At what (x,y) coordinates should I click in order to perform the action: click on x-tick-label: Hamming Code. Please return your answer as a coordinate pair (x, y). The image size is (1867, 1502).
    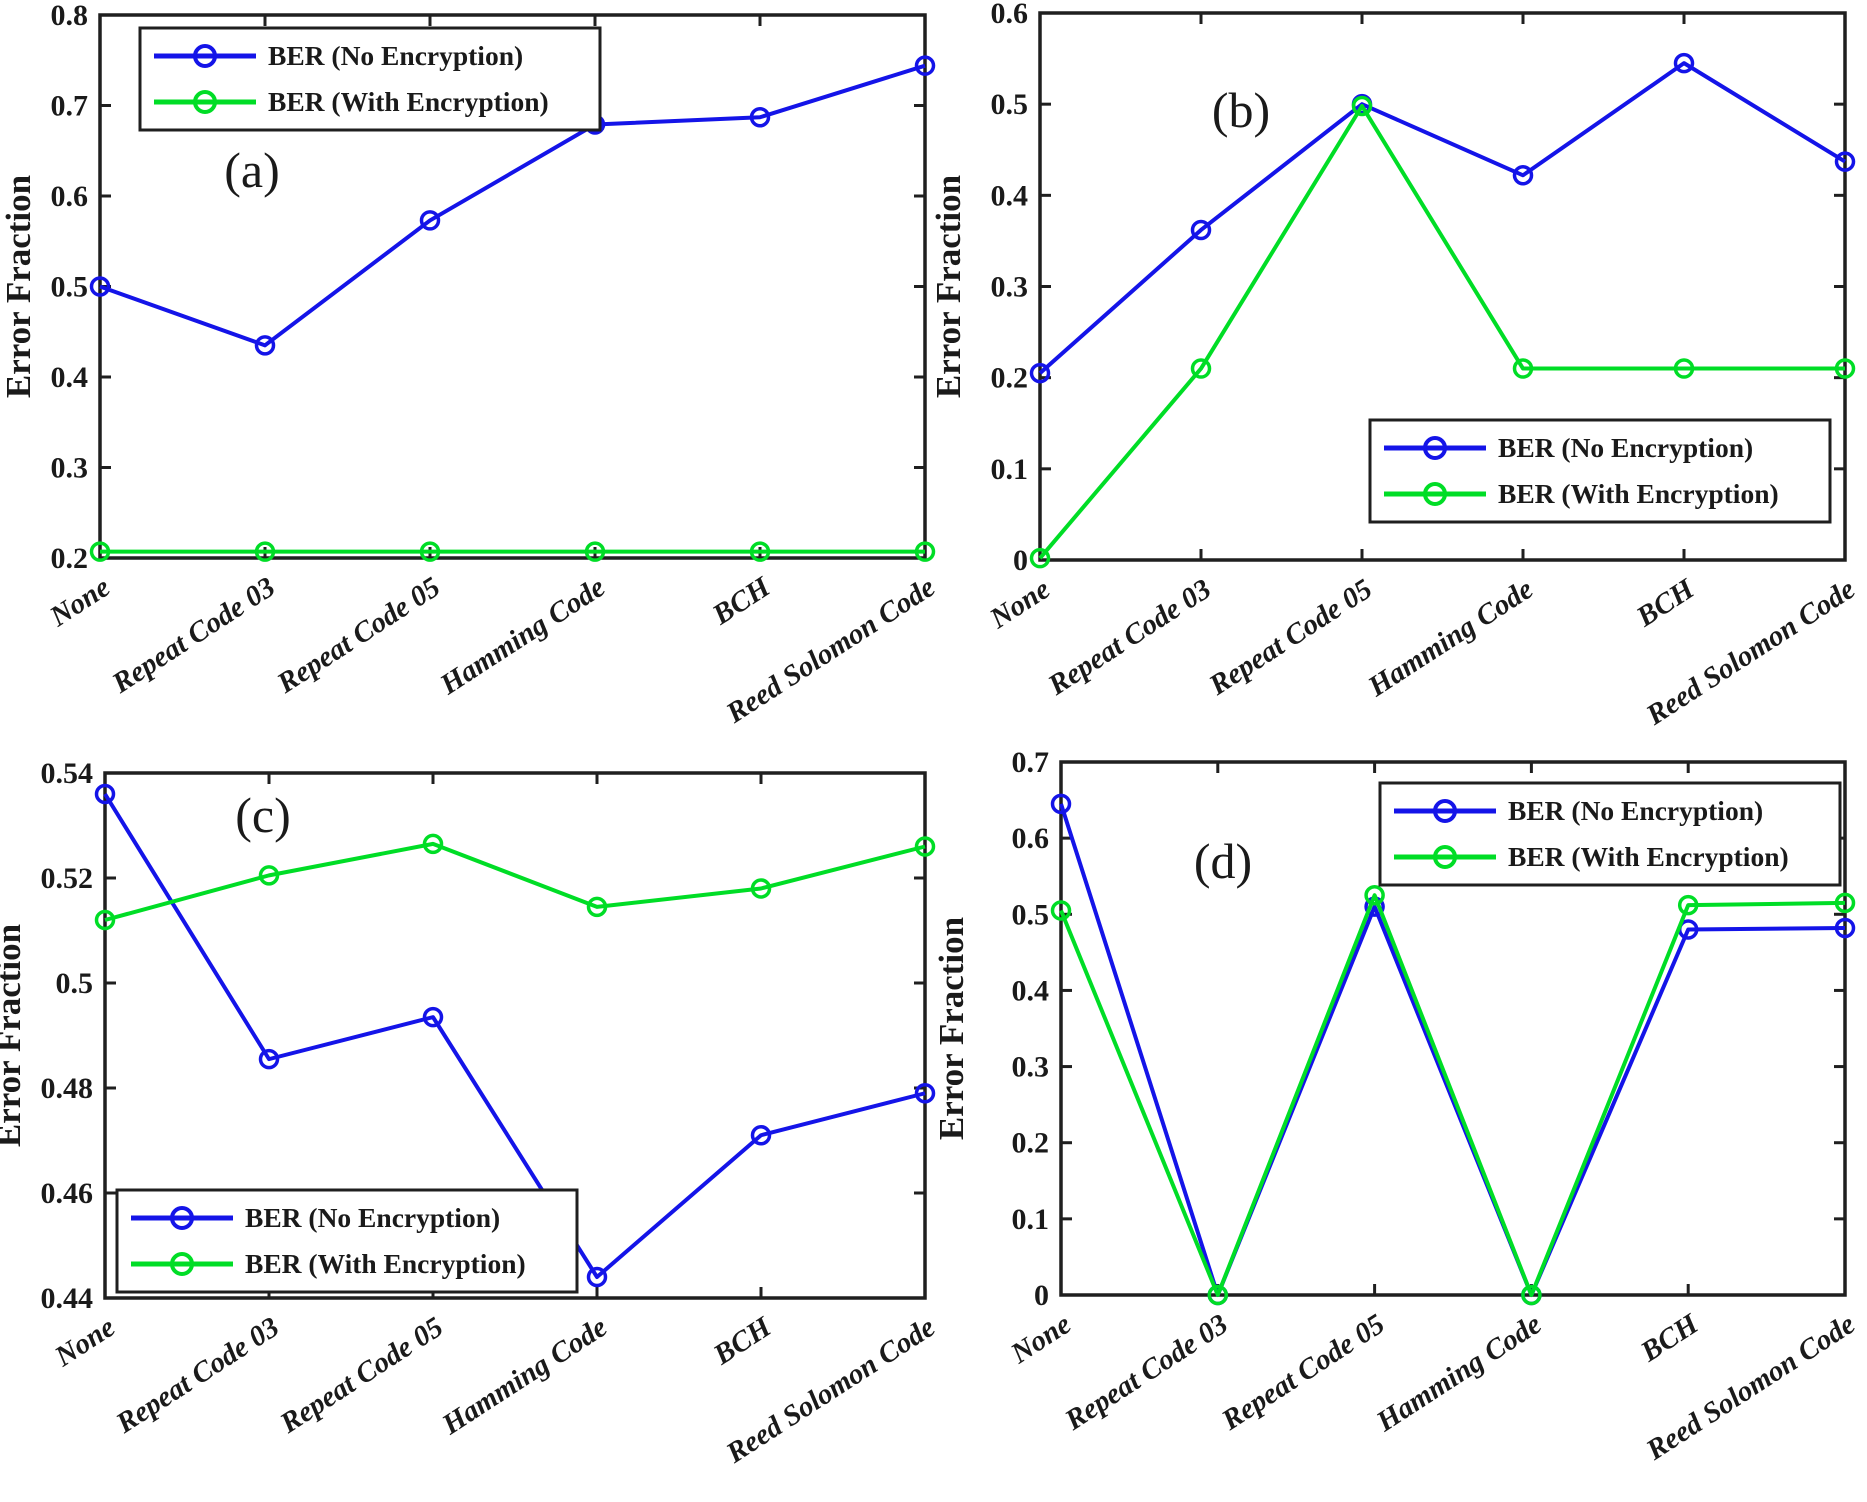
    Looking at the image, I should click on (1458, 1373).